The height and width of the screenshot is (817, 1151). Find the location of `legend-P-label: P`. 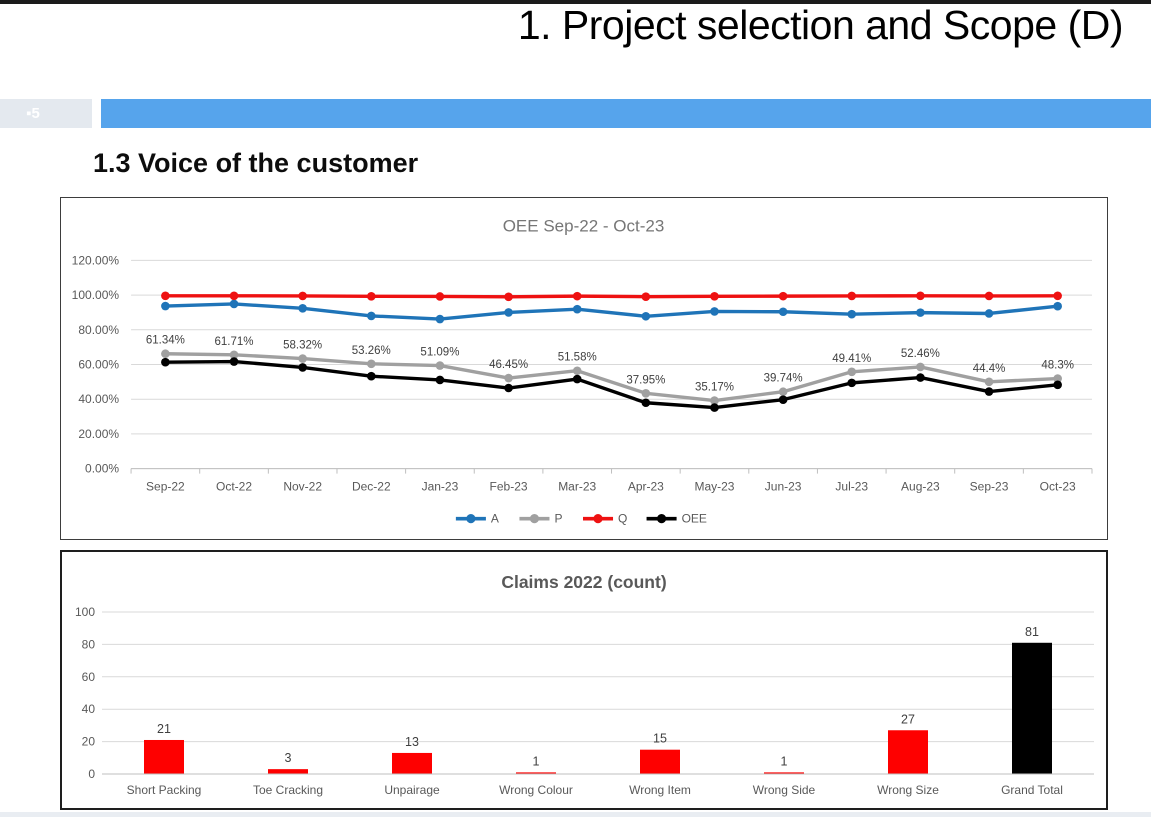

legend-P-label: P is located at coordinates (558, 519).